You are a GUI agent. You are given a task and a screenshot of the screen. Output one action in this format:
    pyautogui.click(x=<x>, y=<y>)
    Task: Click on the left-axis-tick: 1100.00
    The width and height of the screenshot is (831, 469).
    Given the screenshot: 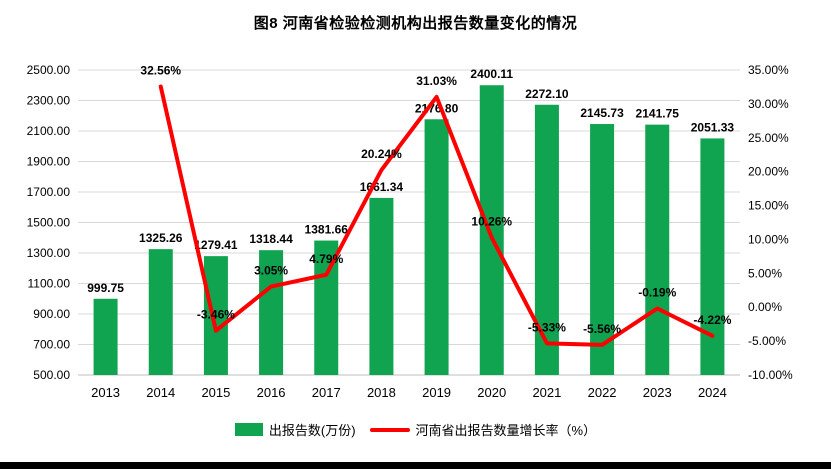 What is the action you would take?
    pyautogui.click(x=49, y=284)
    